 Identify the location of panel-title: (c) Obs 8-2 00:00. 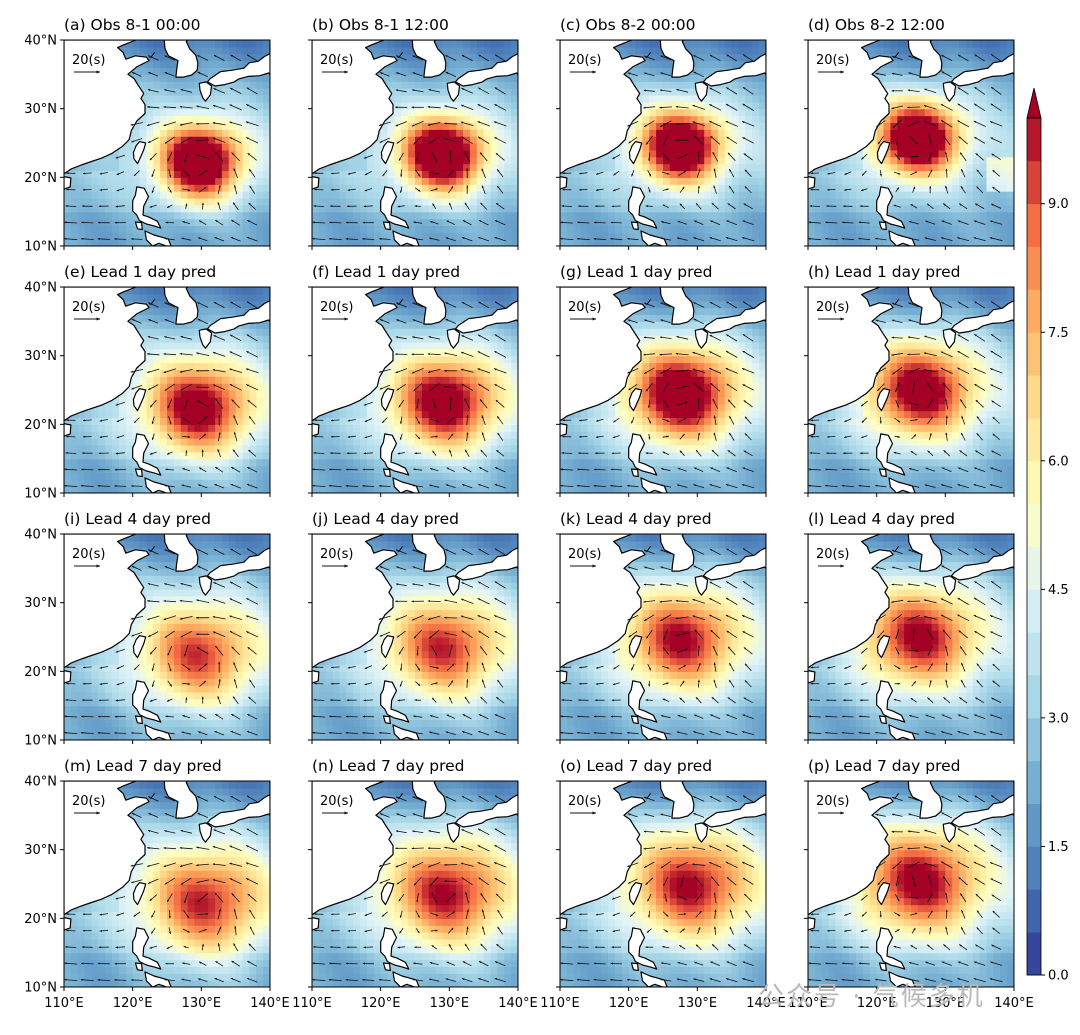
(628, 25).